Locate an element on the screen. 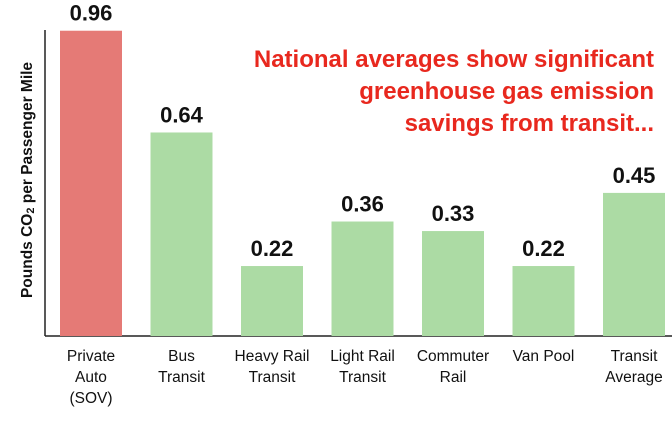 Image resolution: width=672 pixels, height=432 pixels. annotation-line-2: greenhouse gas emission is located at coordinates (506, 91).